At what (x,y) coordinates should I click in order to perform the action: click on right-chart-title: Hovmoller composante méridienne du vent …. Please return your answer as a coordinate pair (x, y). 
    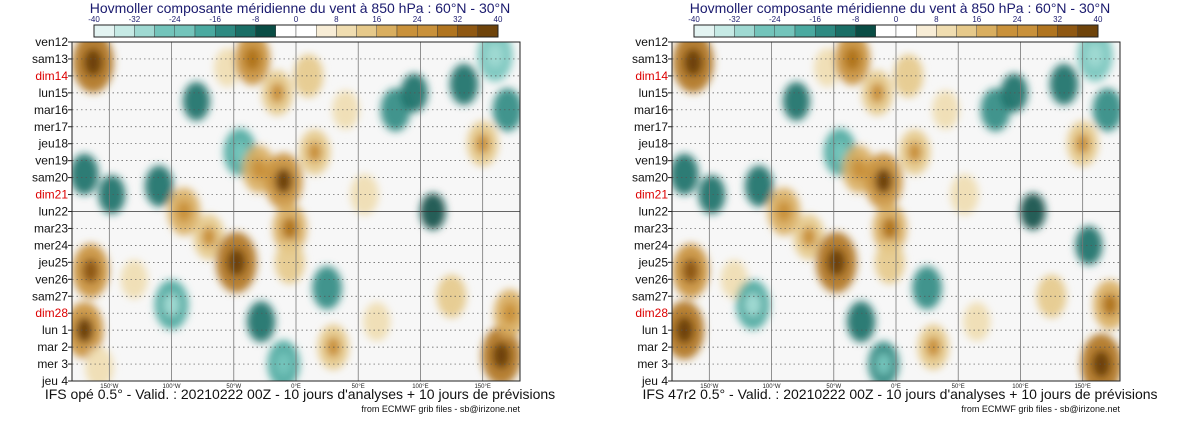
    Looking at the image, I should click on (900, 8).